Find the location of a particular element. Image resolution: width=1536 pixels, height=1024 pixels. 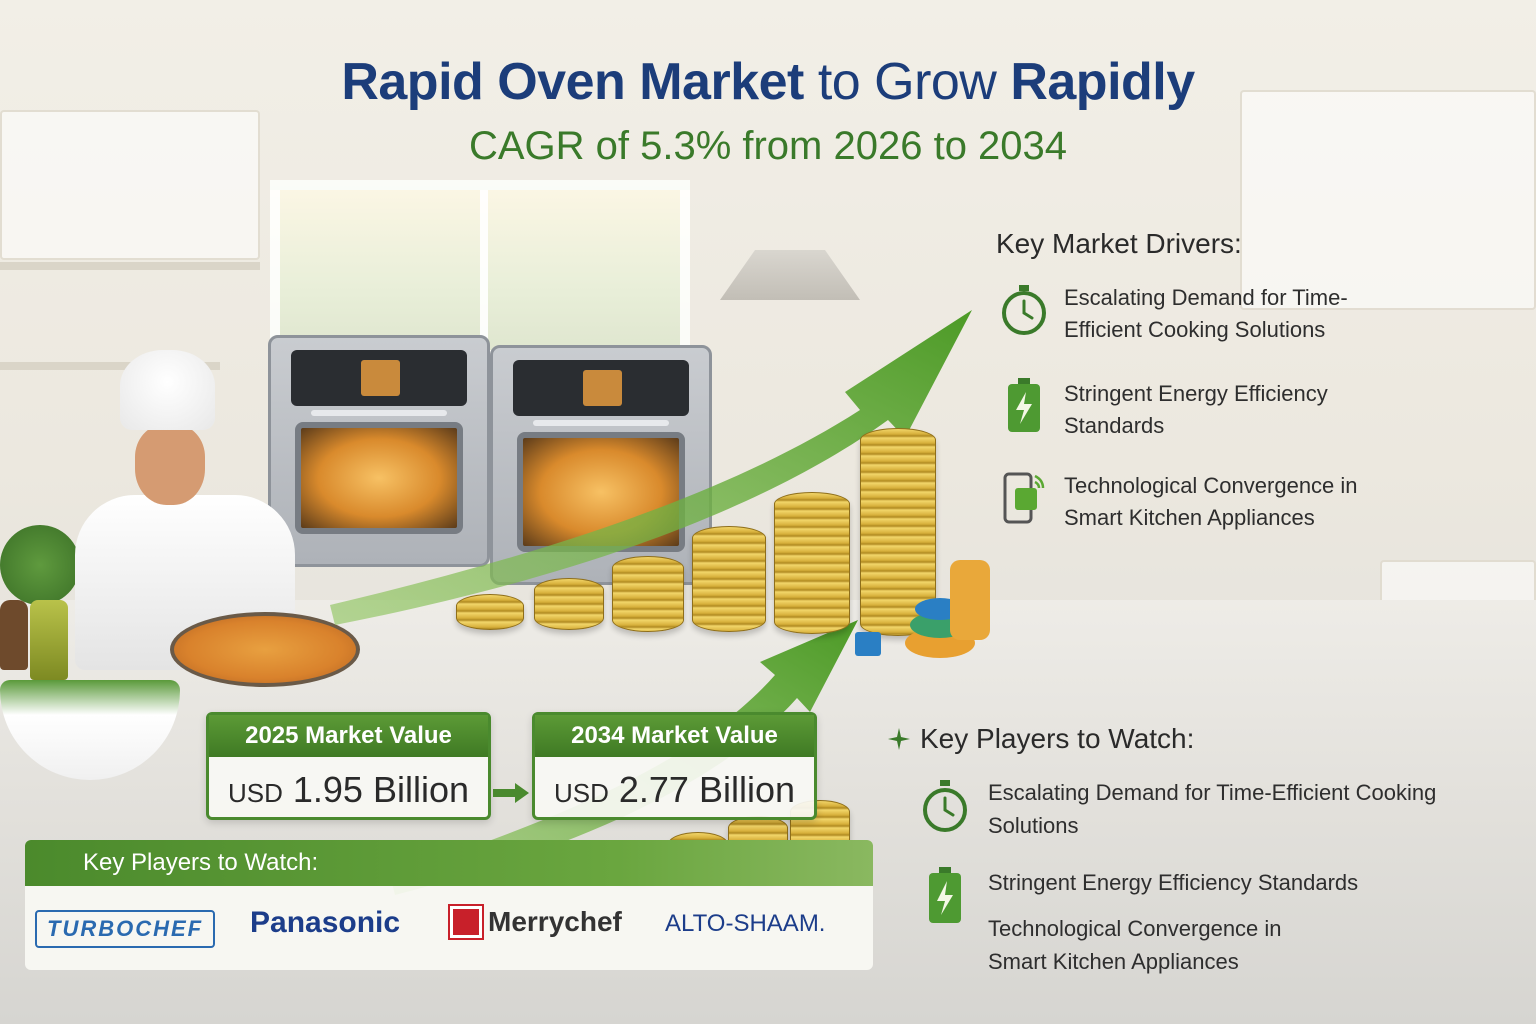

turbochef-logo: TURBOCHEF is located at coordinates (125, 929).